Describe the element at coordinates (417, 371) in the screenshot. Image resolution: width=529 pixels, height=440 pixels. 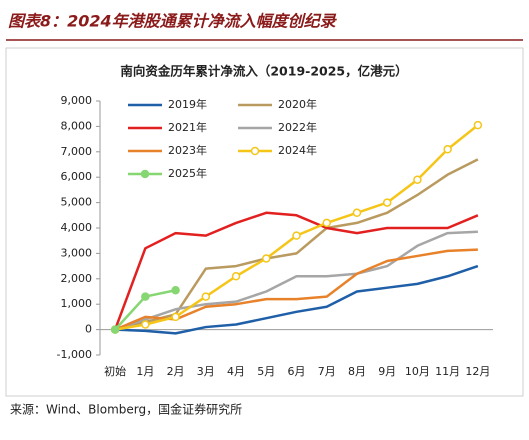
I see `x-tick-label: 10月` at that location.